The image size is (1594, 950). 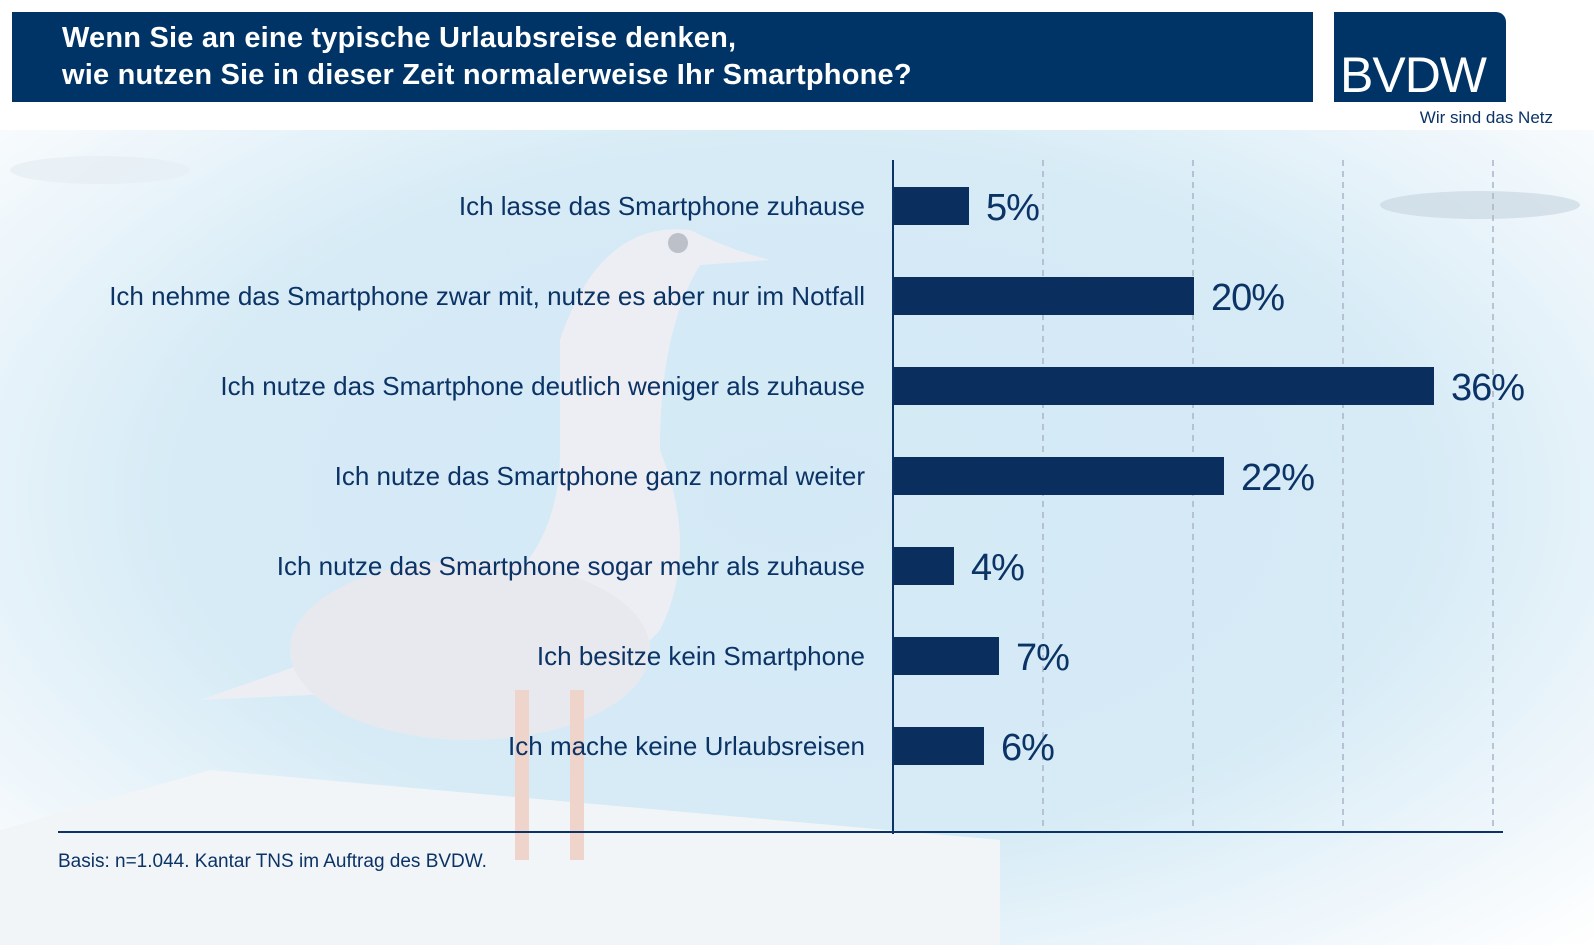 What do you see at coordinates (1277, 478) in the screenshot?
I see `value-label: 22%` at bounding box center [1277, 478].